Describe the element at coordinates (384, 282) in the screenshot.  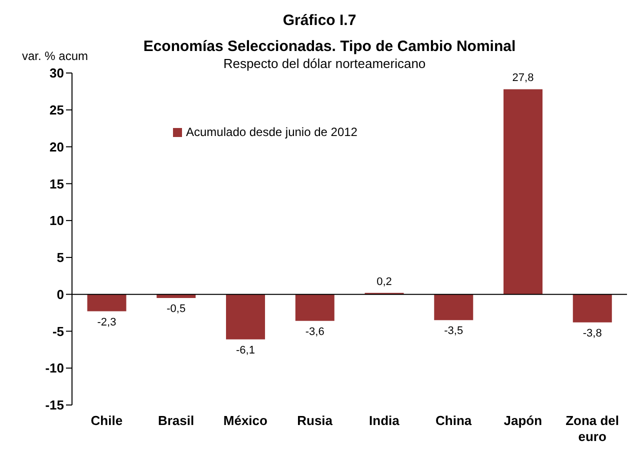
I see `data-label: 0,2` at that location.